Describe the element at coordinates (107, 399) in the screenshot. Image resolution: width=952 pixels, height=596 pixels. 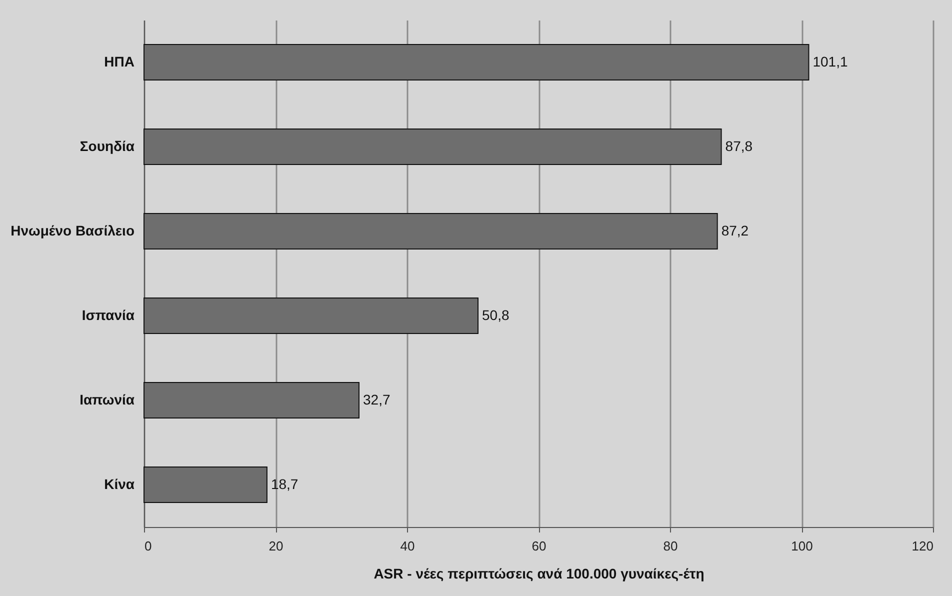
I see `y-tick-label: Ιαπωνία` at that location.